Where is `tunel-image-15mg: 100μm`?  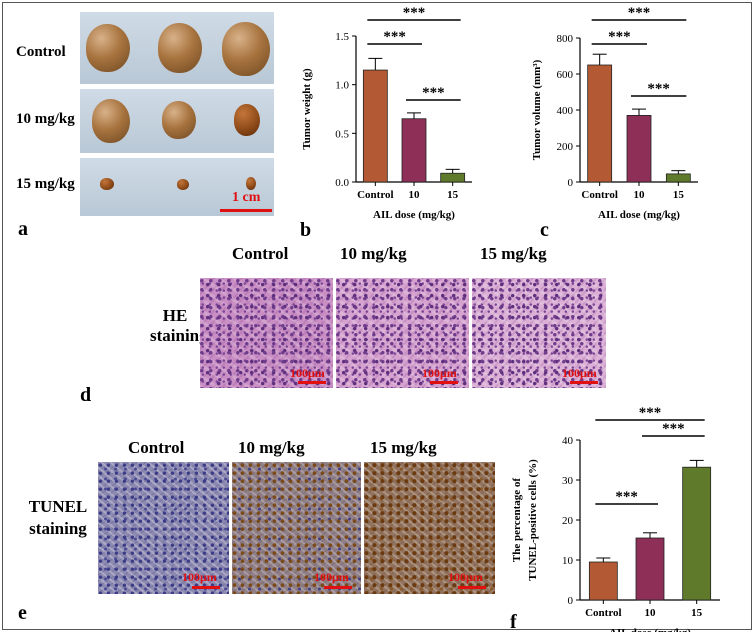 tunel-image-15mg: 100μm is located at coordinates (429, 528).